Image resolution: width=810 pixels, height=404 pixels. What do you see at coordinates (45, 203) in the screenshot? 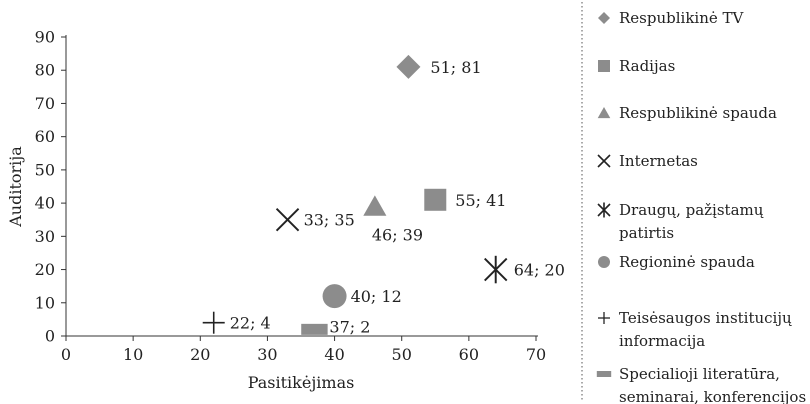
I see `y-tick-label: 40` at bounding box center [45, 203].